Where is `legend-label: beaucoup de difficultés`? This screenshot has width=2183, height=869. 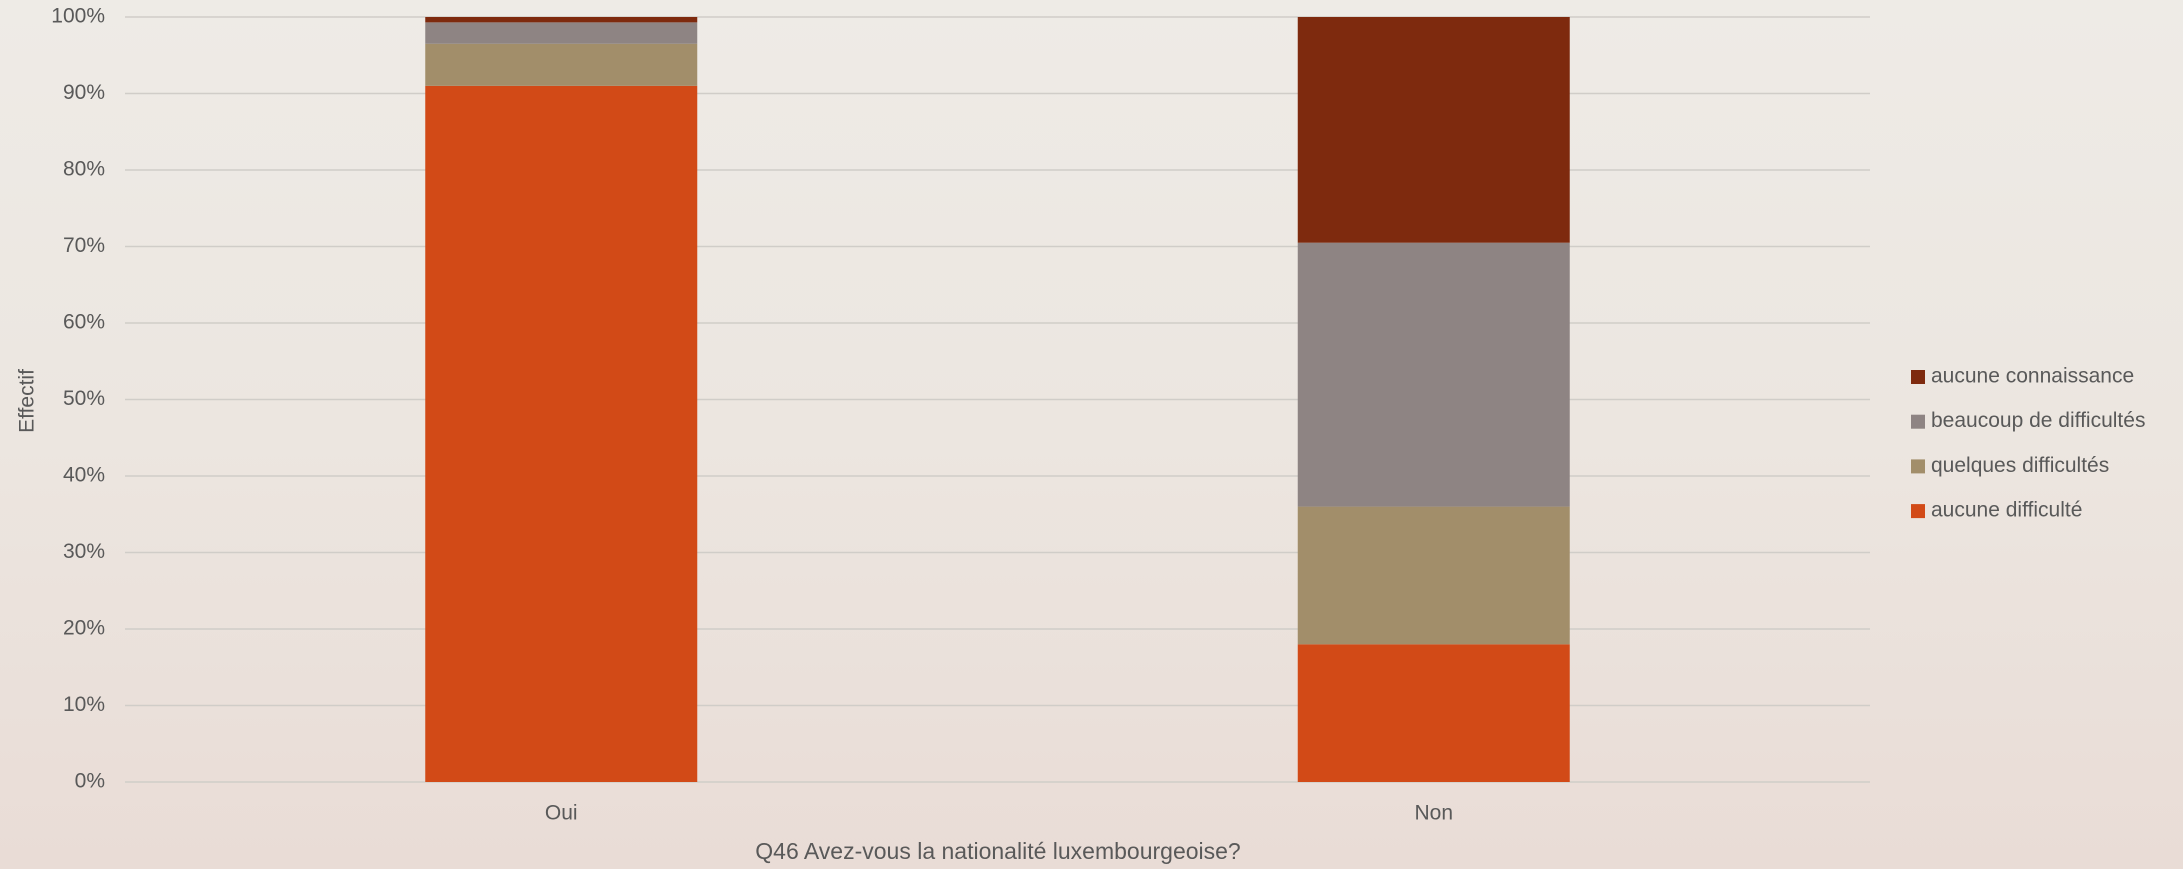
legend-label: beaucoup de difficultés is located at coordinates (2038, 420).